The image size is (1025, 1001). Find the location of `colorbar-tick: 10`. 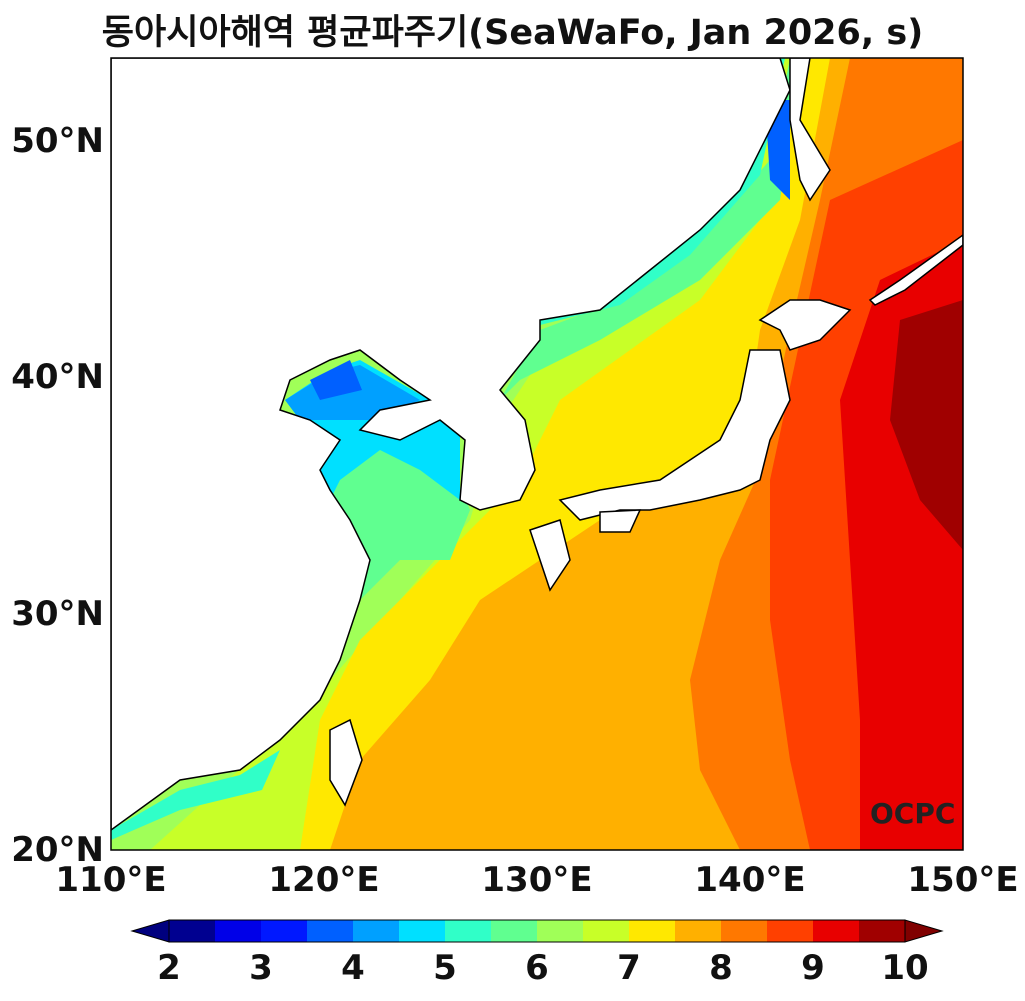

colorbar-tick: 10 is located at coordinates (905, 968).